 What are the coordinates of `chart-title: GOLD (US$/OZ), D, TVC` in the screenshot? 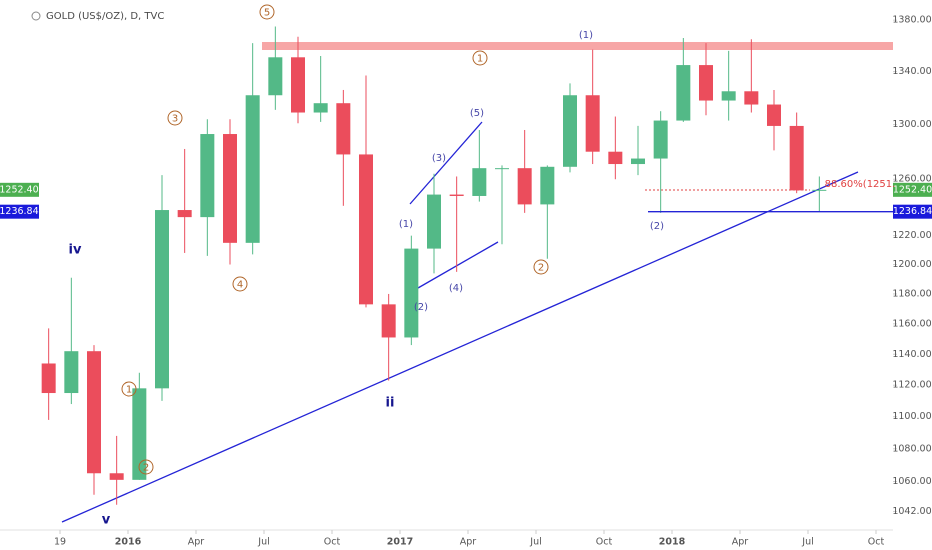 It's located at (105, 16).